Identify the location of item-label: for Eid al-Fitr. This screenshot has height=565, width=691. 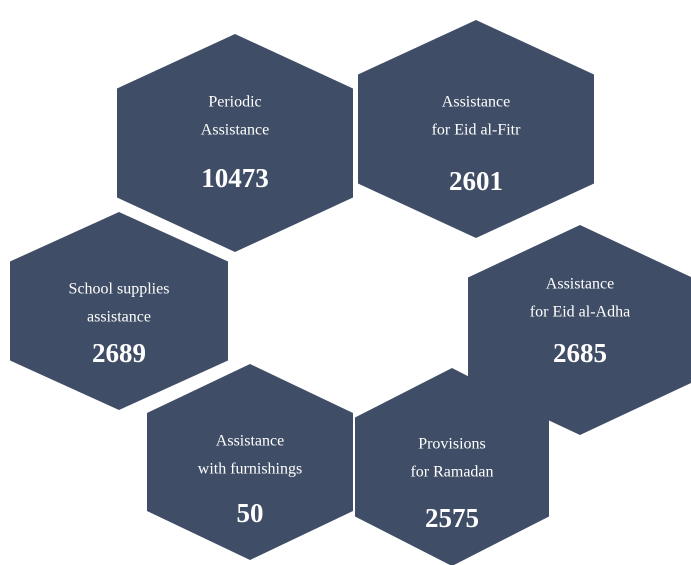
(477, 130).